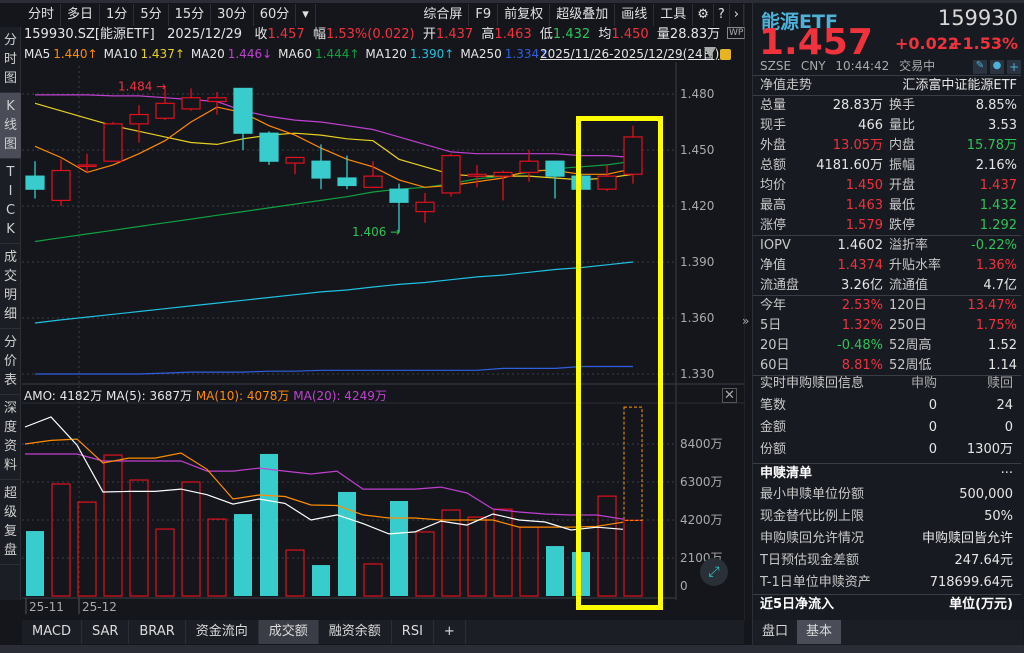  What do you see at coordinates (746, 321) in the screenshot?
I see `collapse-panel-icon: »` at bounding box center [746, 321].